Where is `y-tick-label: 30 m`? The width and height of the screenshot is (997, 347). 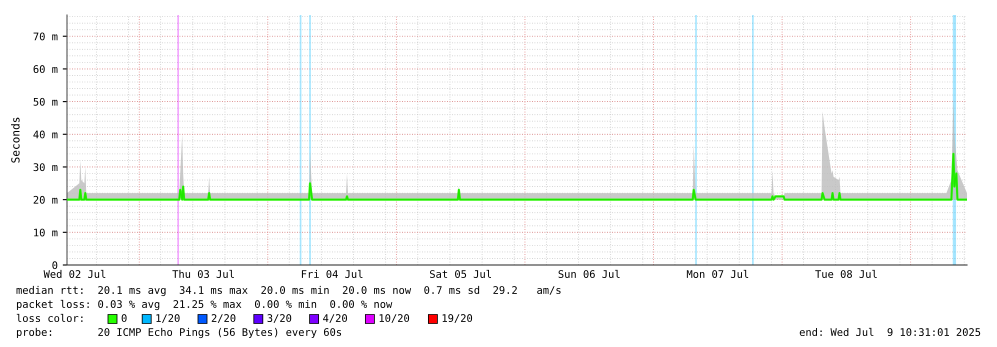
y-tick-label: 30 m is located at coordinates (46, 167).